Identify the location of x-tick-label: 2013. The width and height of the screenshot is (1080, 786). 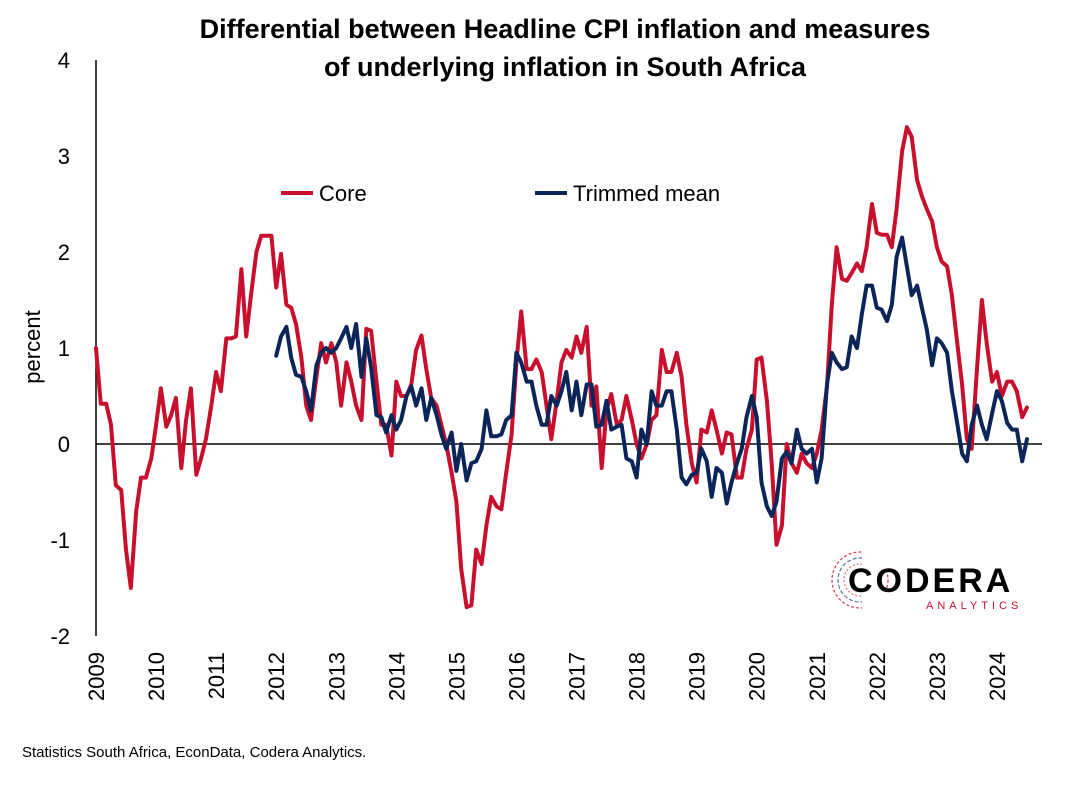
(336, 676).